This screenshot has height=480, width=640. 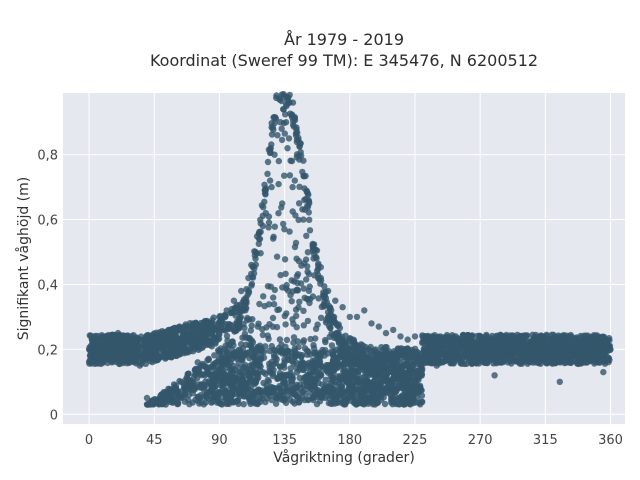 What do you see at coordinates (23, 258) in the screenshot?
I see `y-axis-label: Signifikant våghöjd (m)` at bounding box center [23, 258].